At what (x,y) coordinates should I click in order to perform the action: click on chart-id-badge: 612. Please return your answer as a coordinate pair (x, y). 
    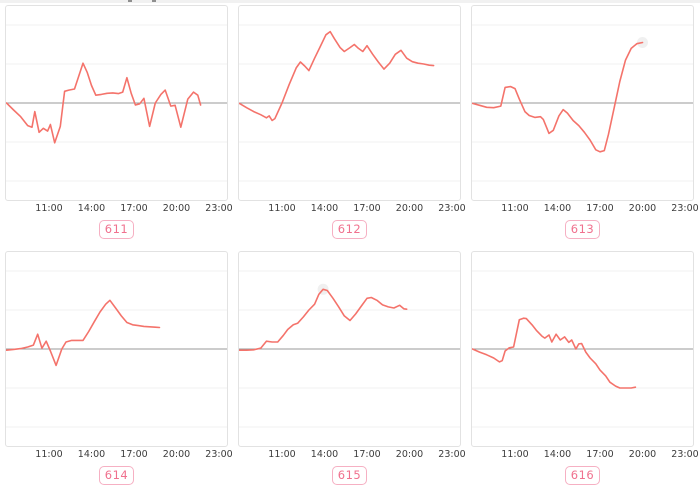
    Looking at the image, I should click on (349, 229).